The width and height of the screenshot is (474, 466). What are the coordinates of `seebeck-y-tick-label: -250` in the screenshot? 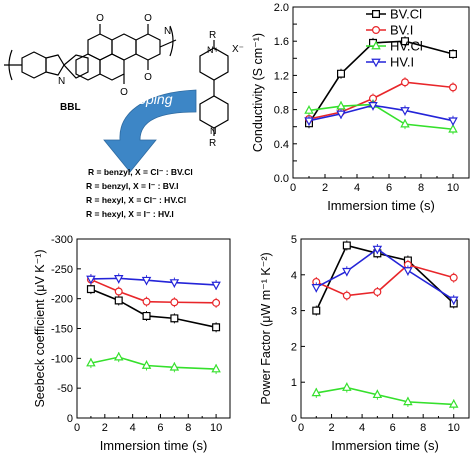 It's located at (62, 270).